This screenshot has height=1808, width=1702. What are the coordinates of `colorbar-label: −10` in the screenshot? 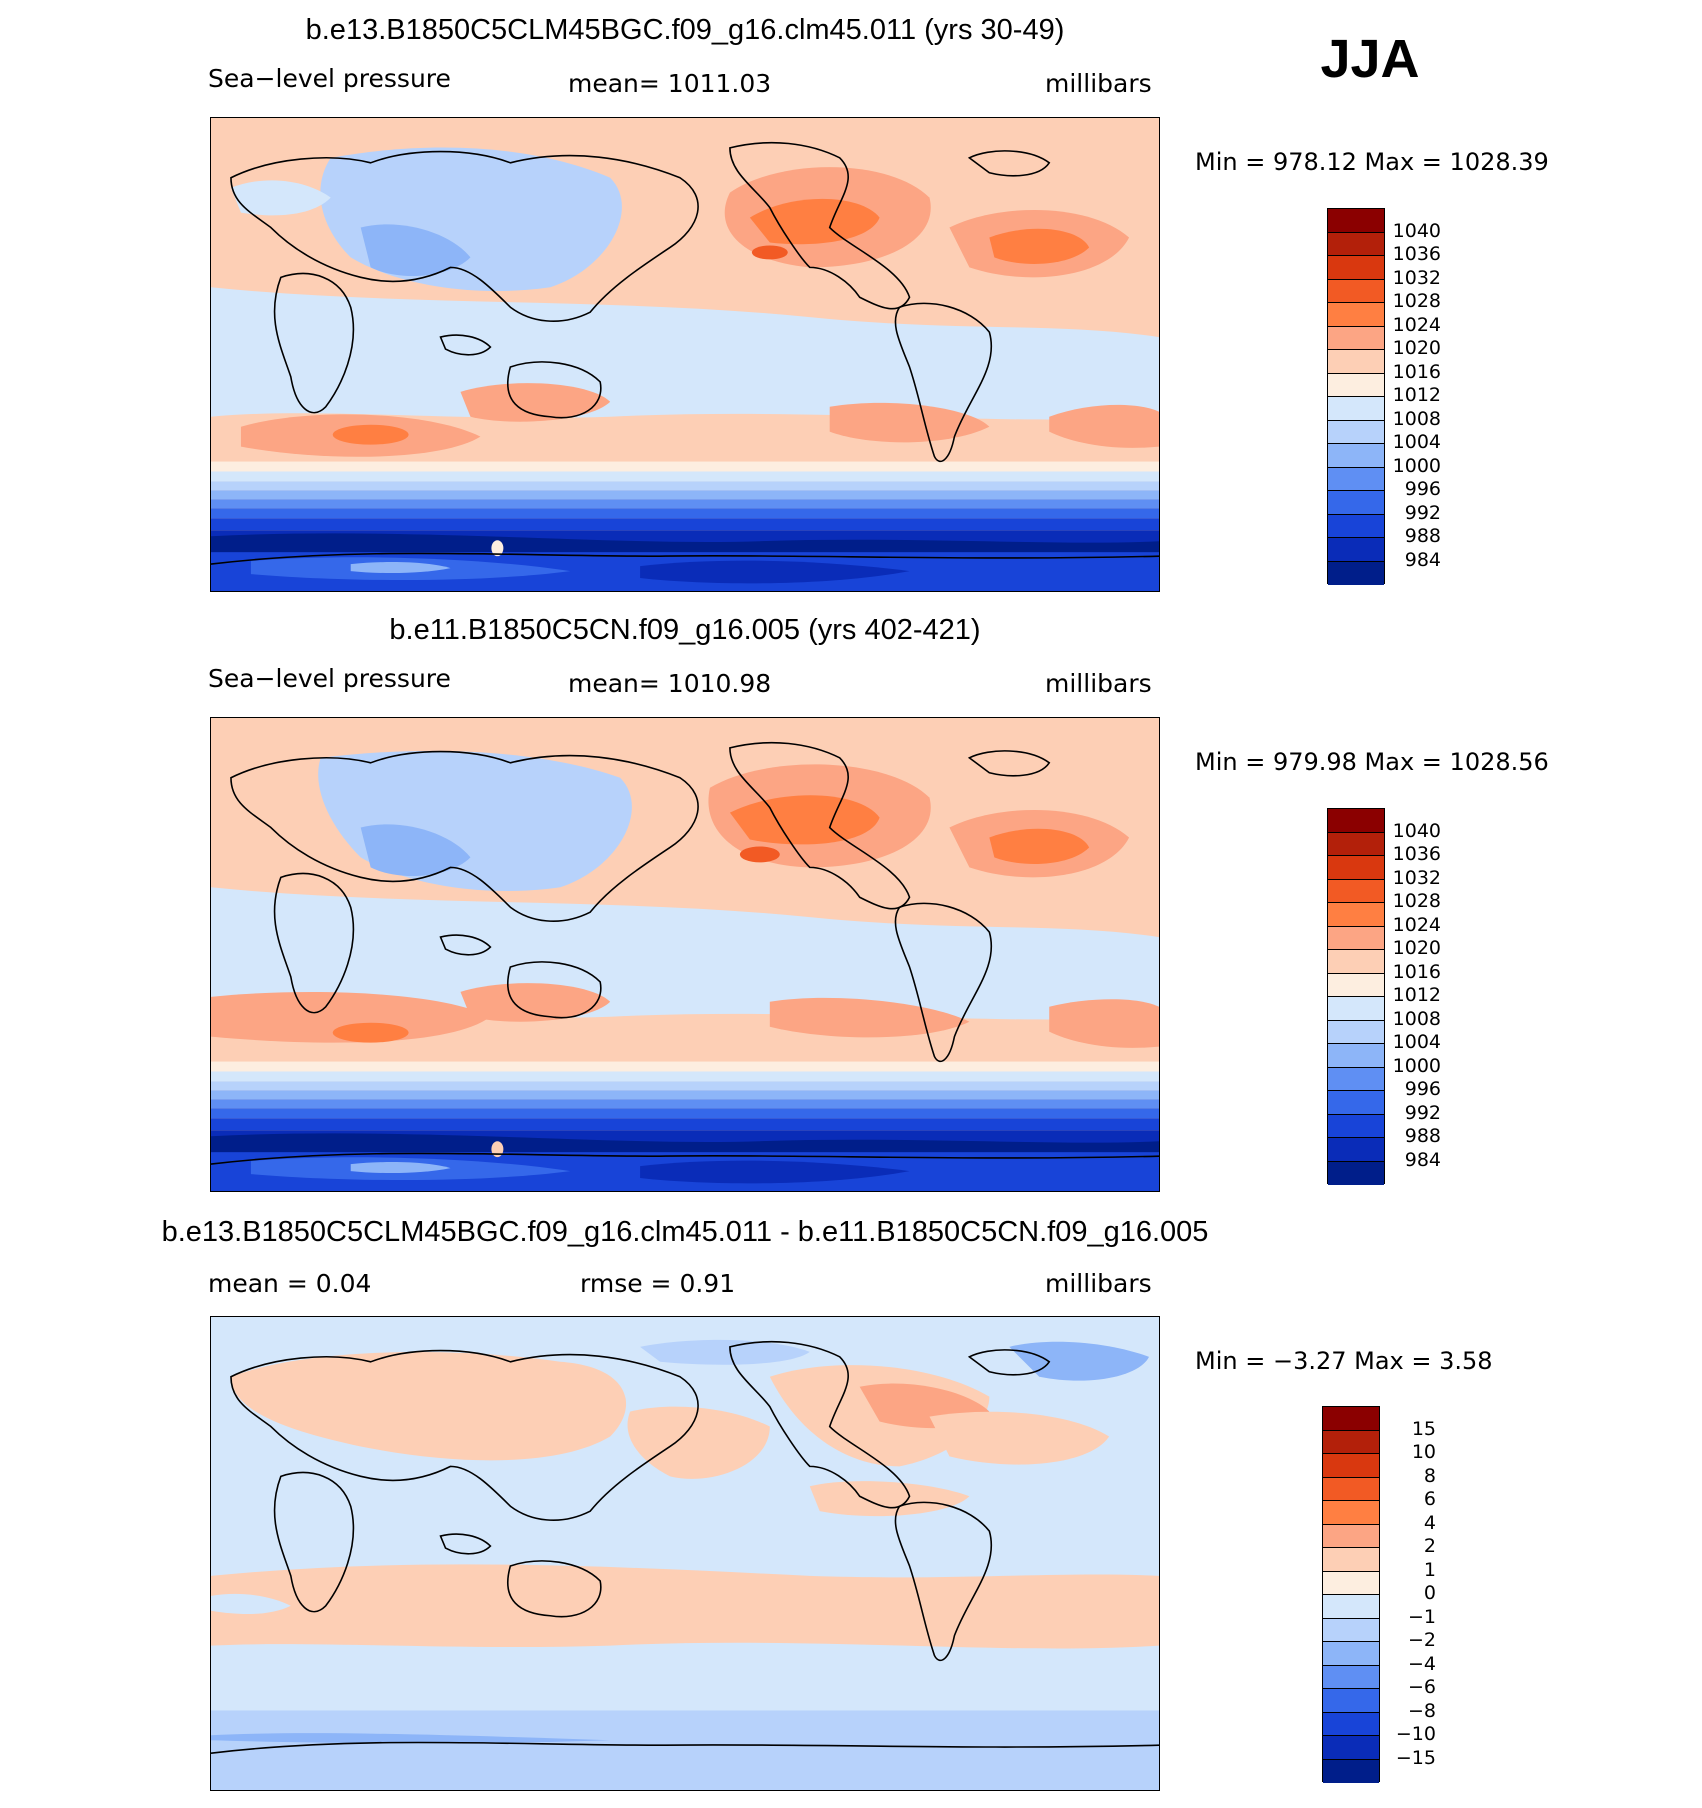 It's located at (1415, 1734).